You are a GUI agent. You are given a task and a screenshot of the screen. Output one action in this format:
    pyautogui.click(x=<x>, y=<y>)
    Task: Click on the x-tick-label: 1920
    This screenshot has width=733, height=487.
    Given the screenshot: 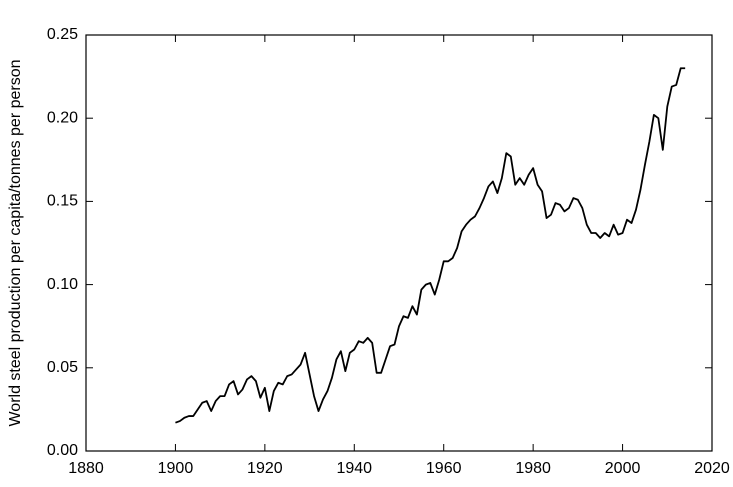 What is the action you would take?
    pyautogui.click(x=265, y=468)
    